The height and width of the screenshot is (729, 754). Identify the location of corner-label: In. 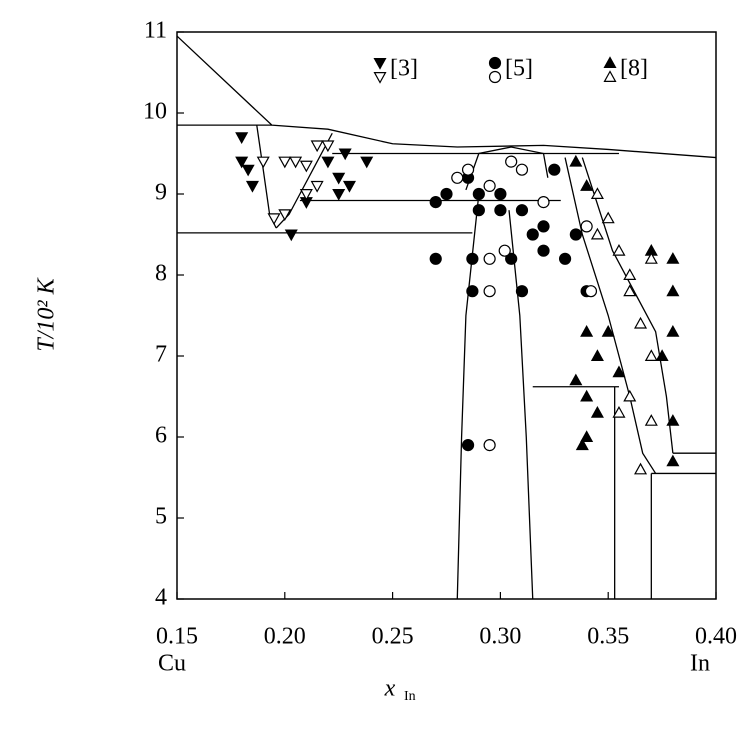
(700, 664).